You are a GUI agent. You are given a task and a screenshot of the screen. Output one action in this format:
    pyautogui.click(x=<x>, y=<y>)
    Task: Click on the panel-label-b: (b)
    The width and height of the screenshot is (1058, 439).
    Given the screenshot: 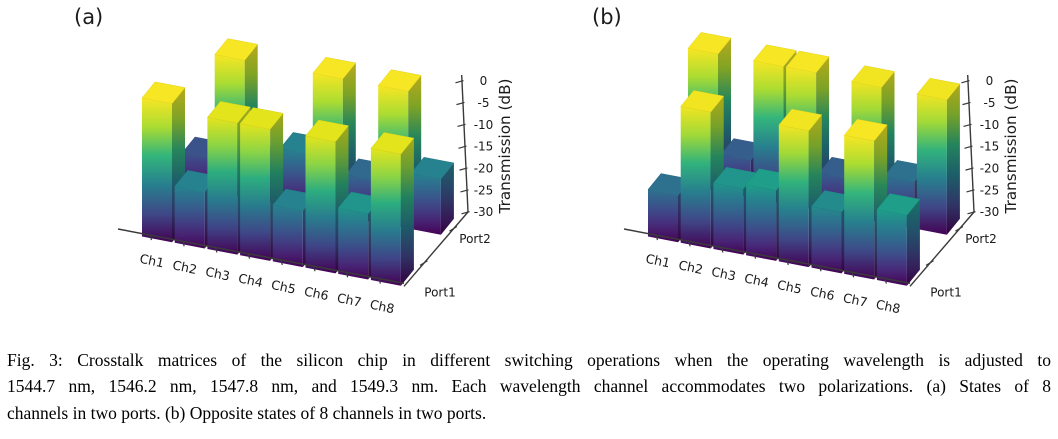 What is the action you would take?
    pyautogui.click(x=607, y=17)
    